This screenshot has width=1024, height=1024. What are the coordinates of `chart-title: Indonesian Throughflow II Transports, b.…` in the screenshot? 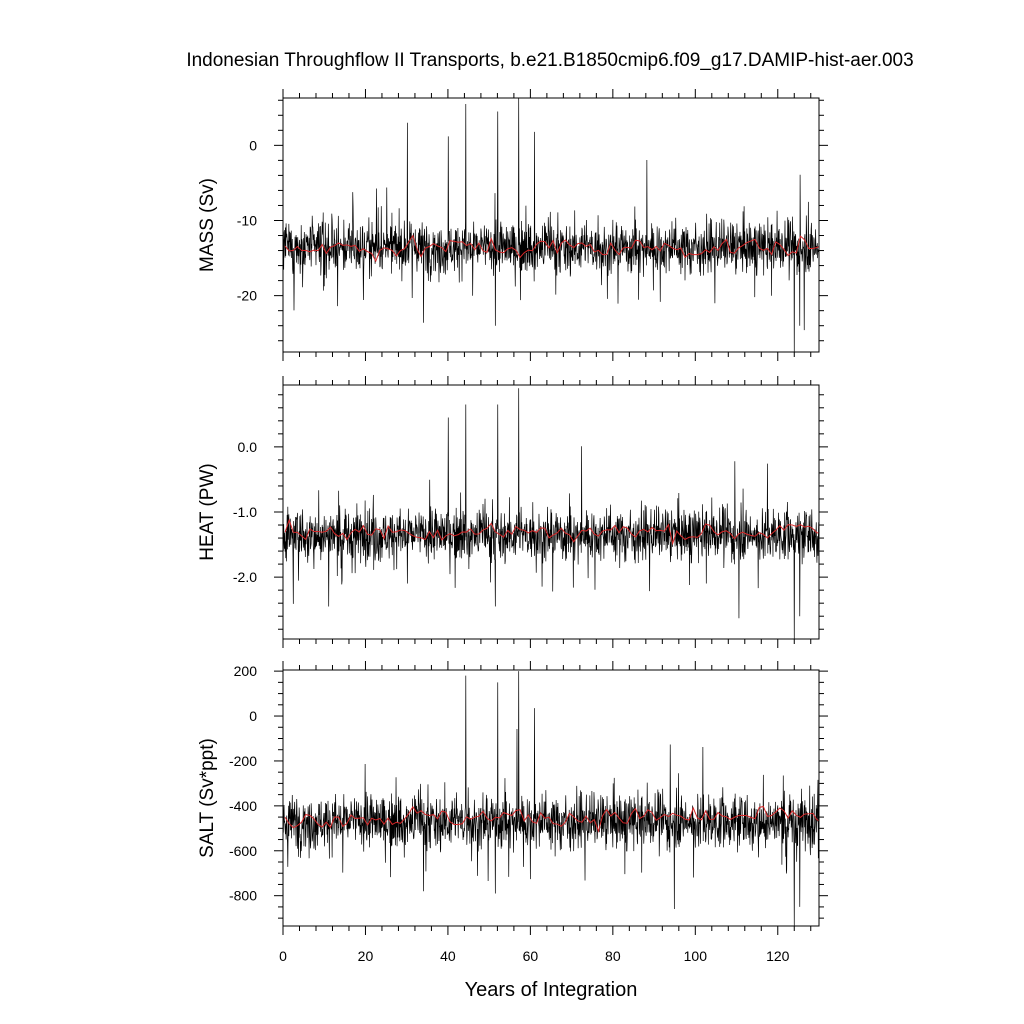 It's located at (549, 60).